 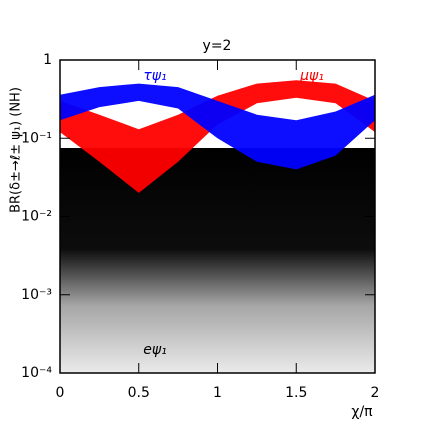 I want to click on band, so click(x=217, y=126).